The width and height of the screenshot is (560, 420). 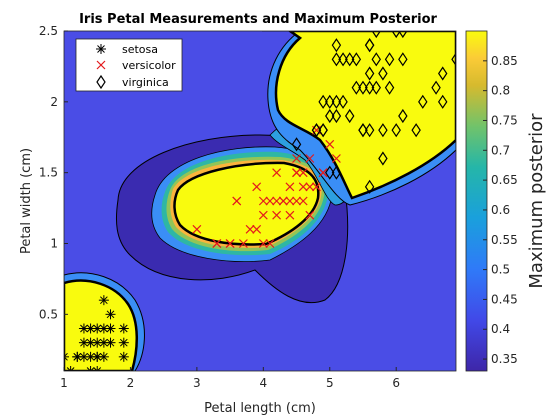 What do you see at coordinates (54, 102) in the screenshot?
I see `y-tick-label: 2` at bounding box center [54, 102].